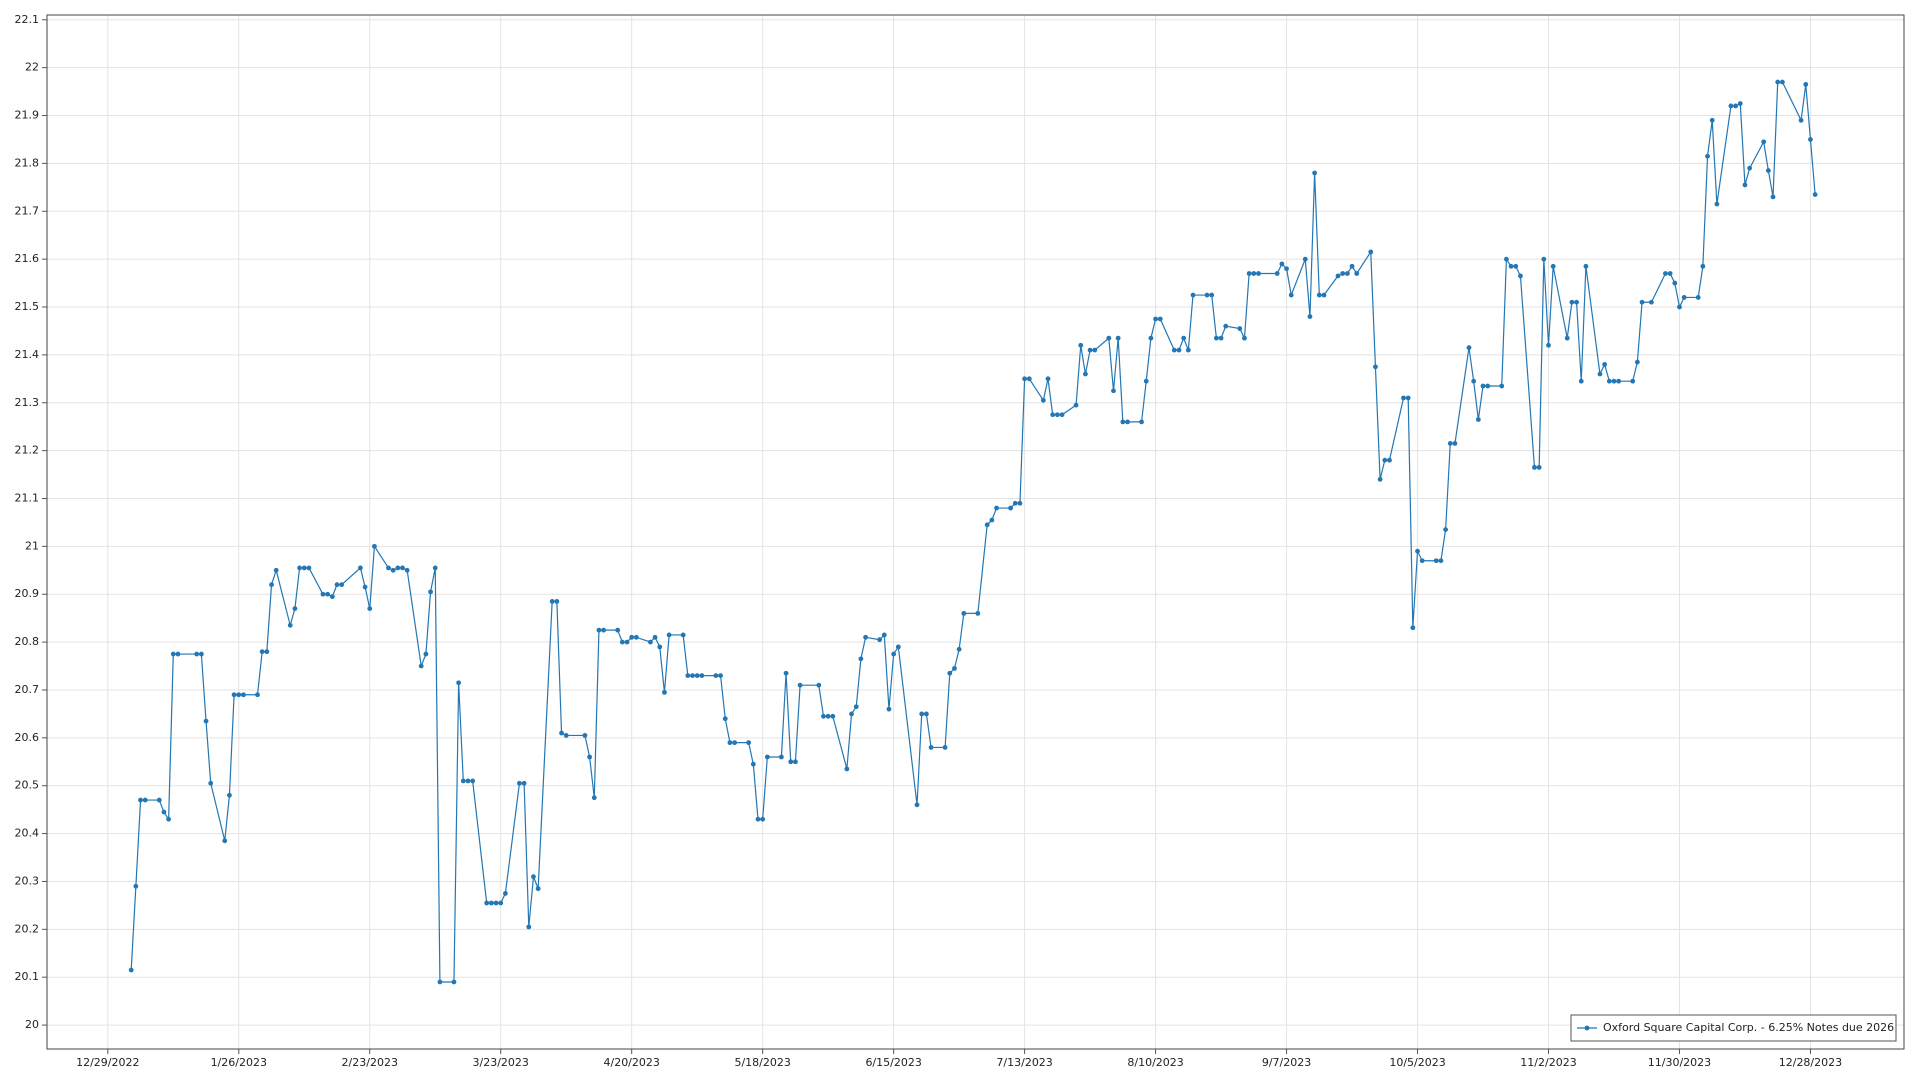 This screenshot has width=1920, height=1080. What do you see at coordinates (27, 593) in the screenshot?
I see `y-tick-label: 20.9` at bounding box center [27, 593].